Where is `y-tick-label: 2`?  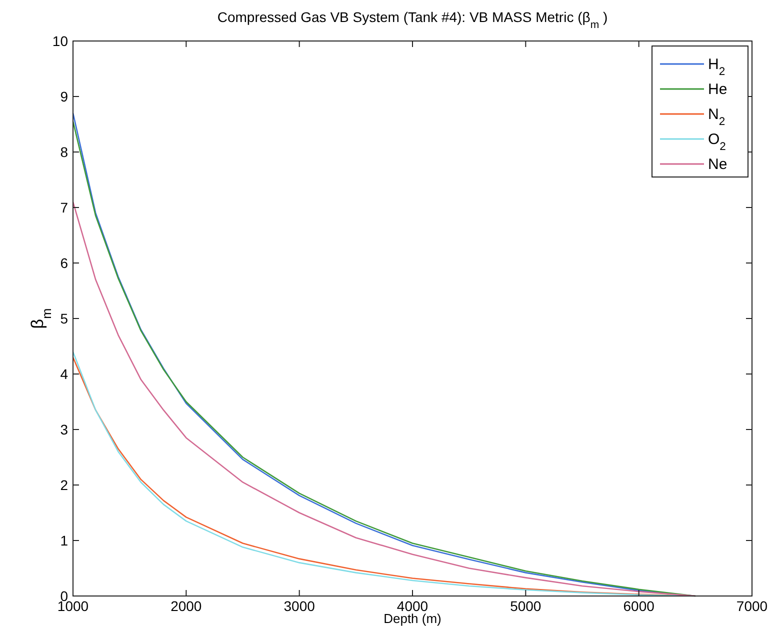 y-tick-label: 2 is located at coordinates (64, 485).